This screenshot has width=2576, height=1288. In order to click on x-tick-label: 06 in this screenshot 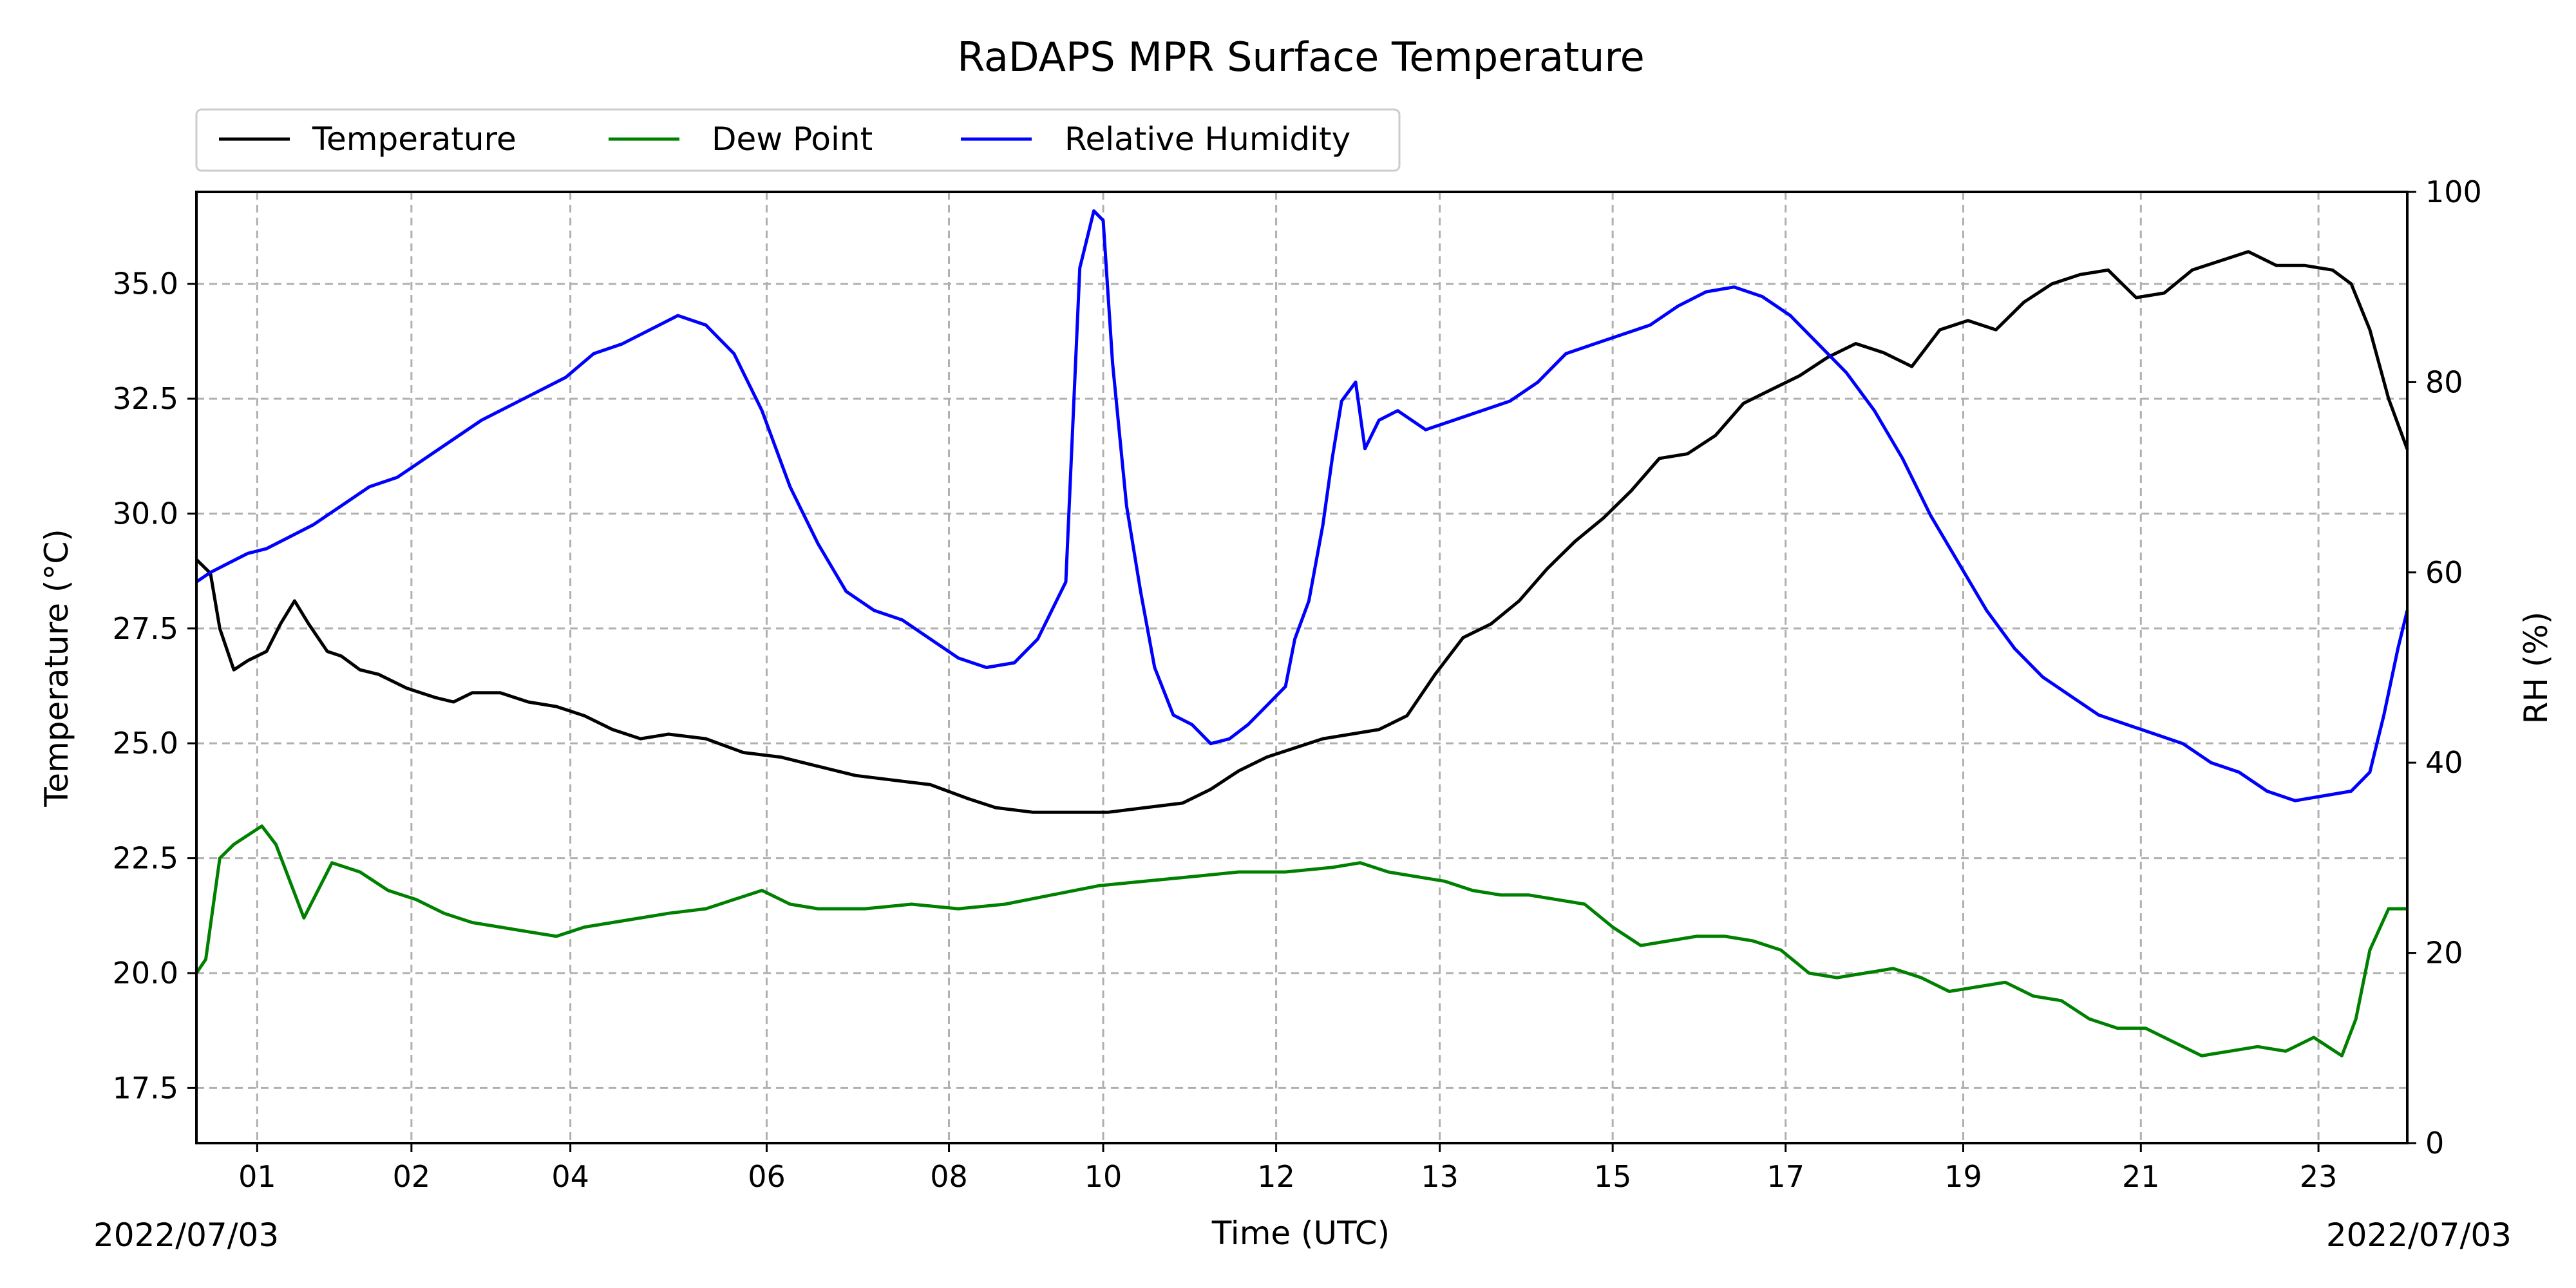, I will do `click(767, 1176)`.